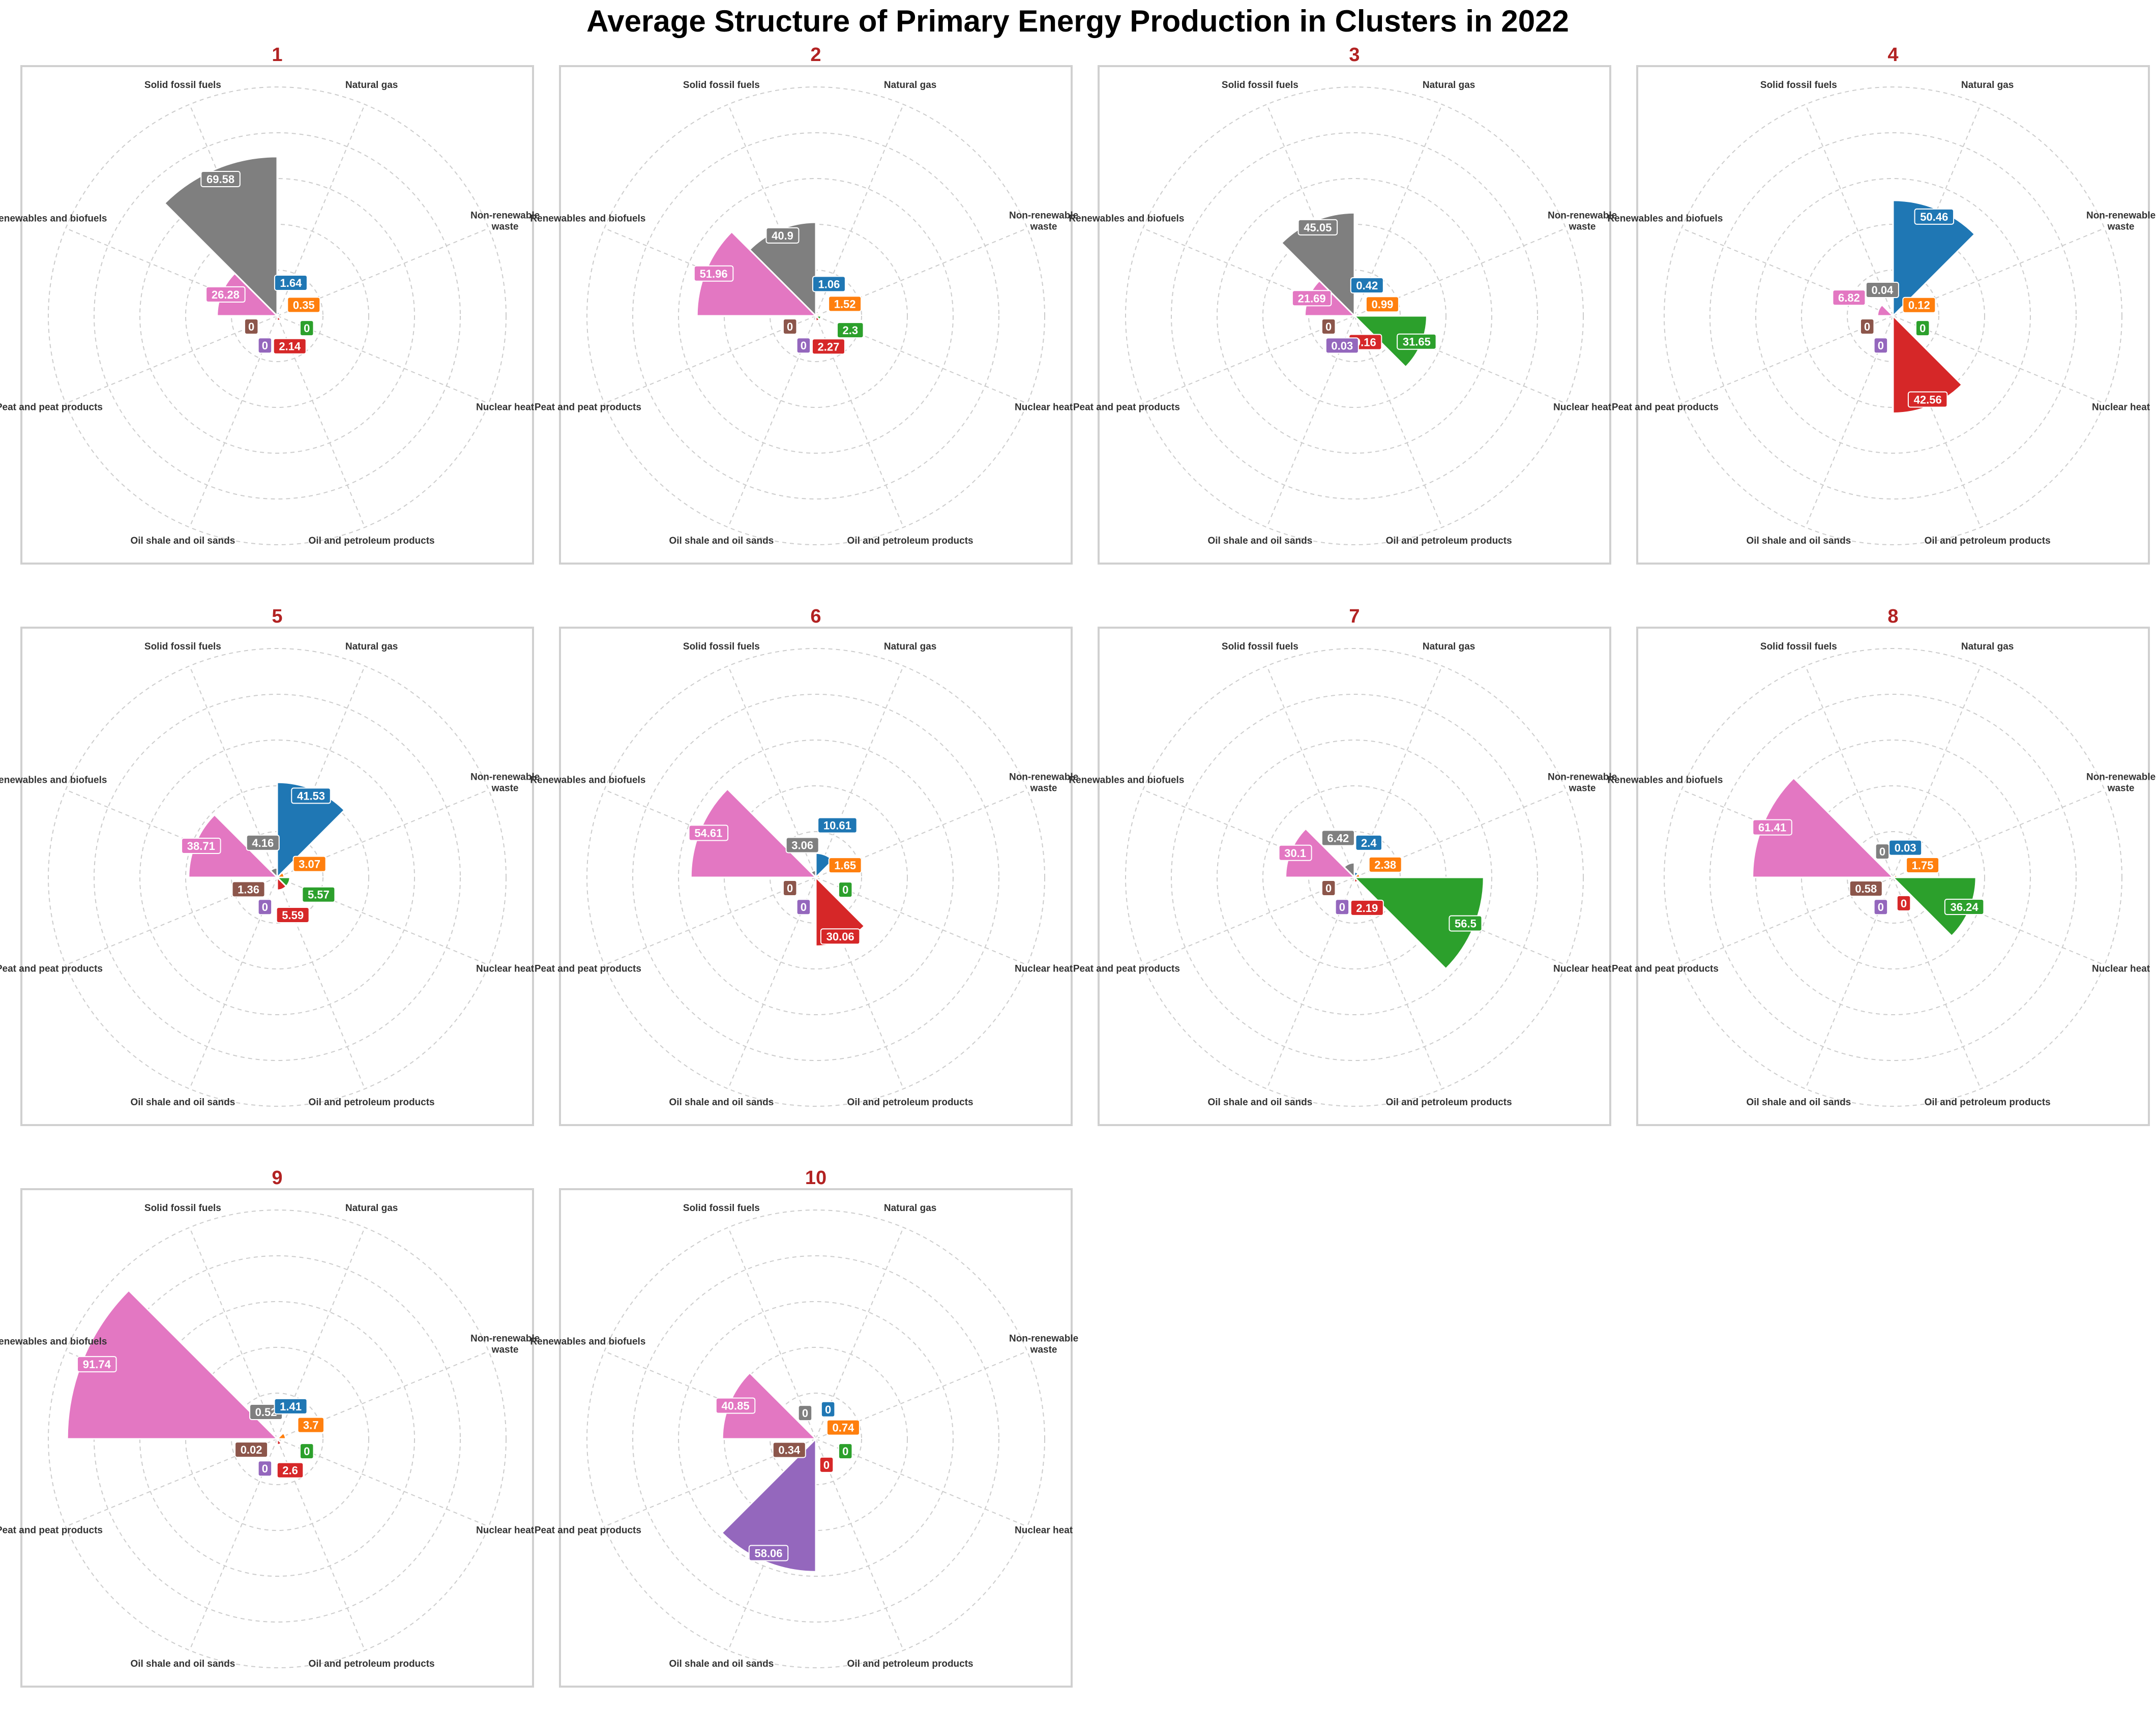 The width and height of the screenshot is (2156, 1710). I want to click on panel-title: 1, so click(277, 55).